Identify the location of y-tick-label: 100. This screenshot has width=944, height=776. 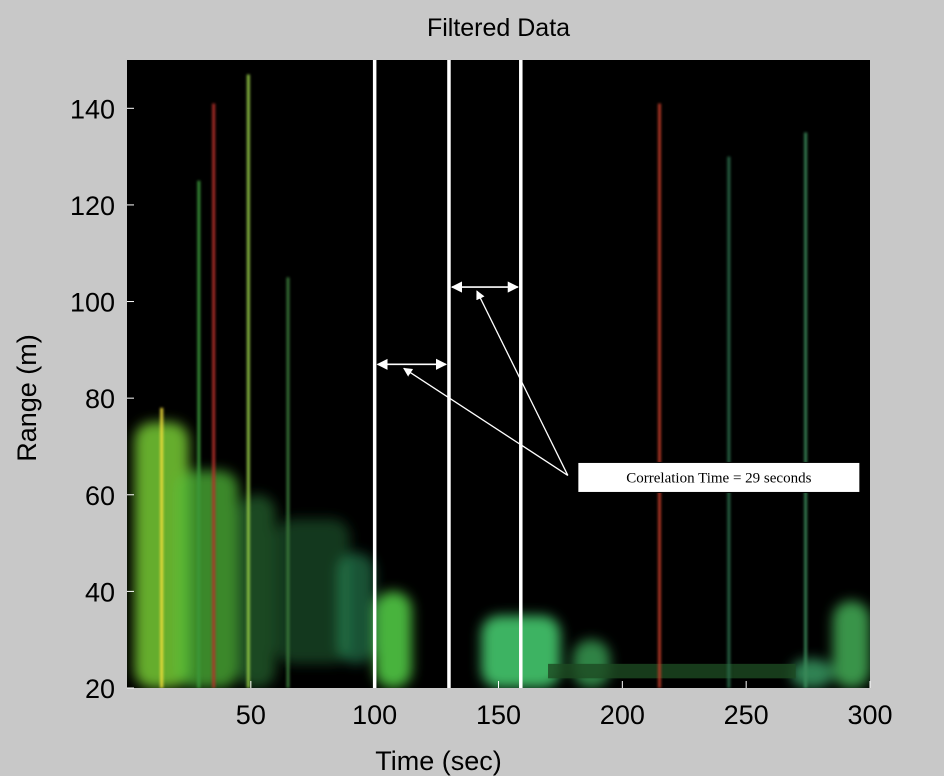
(92, 303).